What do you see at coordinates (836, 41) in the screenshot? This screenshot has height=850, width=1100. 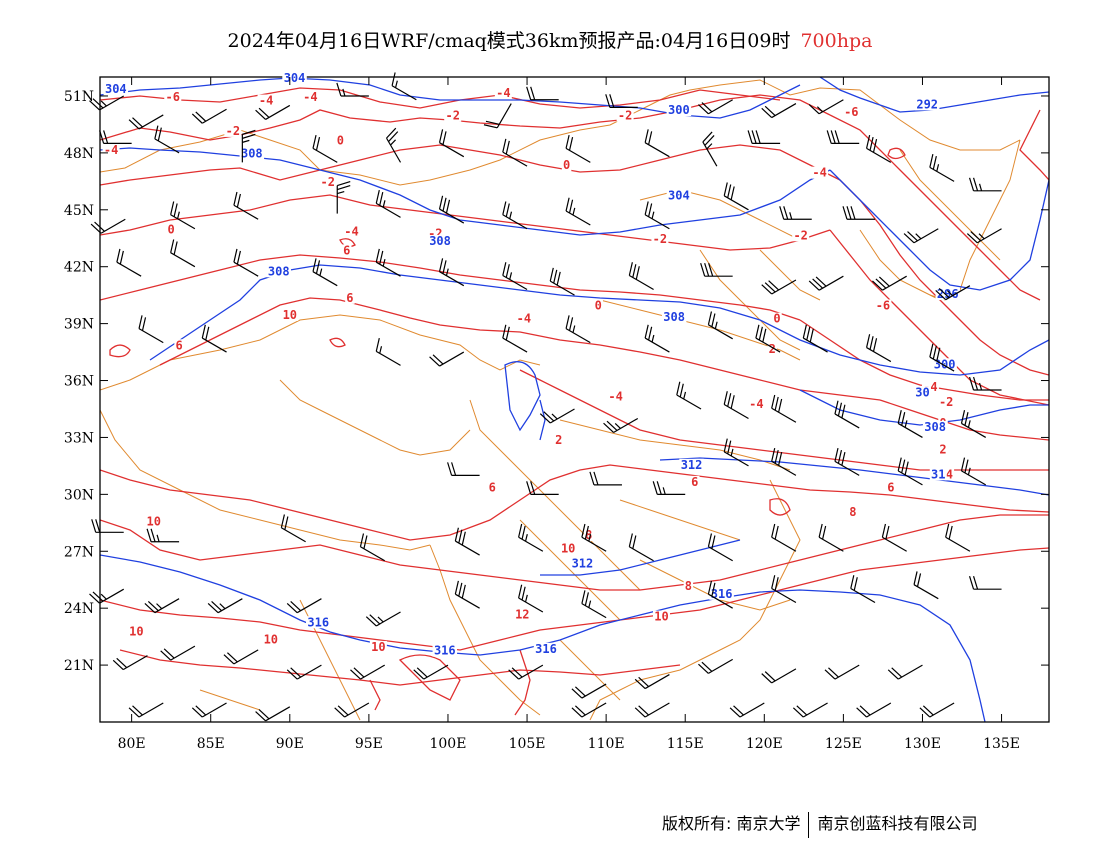 I see `pressure-level-label: 700hpa` at bounding box center [836, 41].